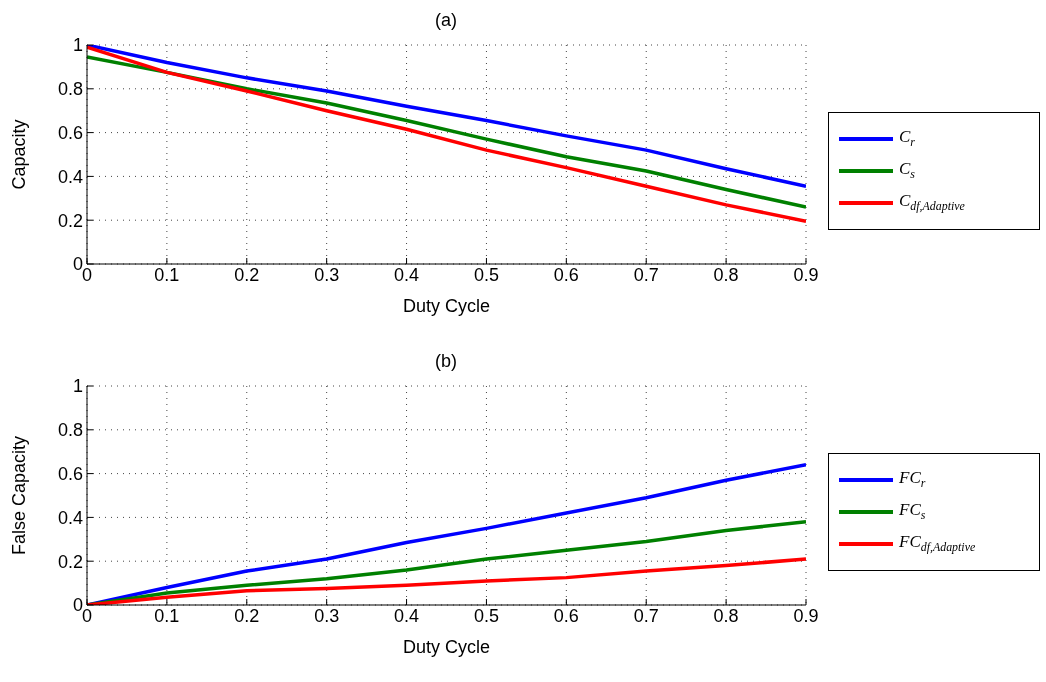 The width and height of the screenshot is (1046, 682). Describe the element at coordinates (19, 154) in the screenshot. I see `y-axis-title: Capacity` at that location.